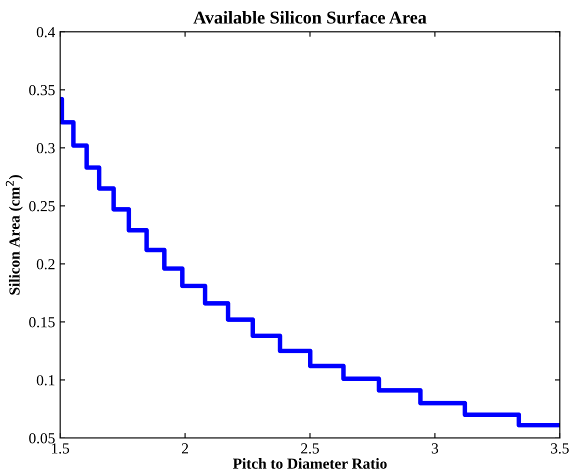 The width and height of the screenshot is (573, 475). What do you see at coordinates (42, 90) in the screenshot?
I see `y-tick-label: 0.35` at bounding box center [42, 90].